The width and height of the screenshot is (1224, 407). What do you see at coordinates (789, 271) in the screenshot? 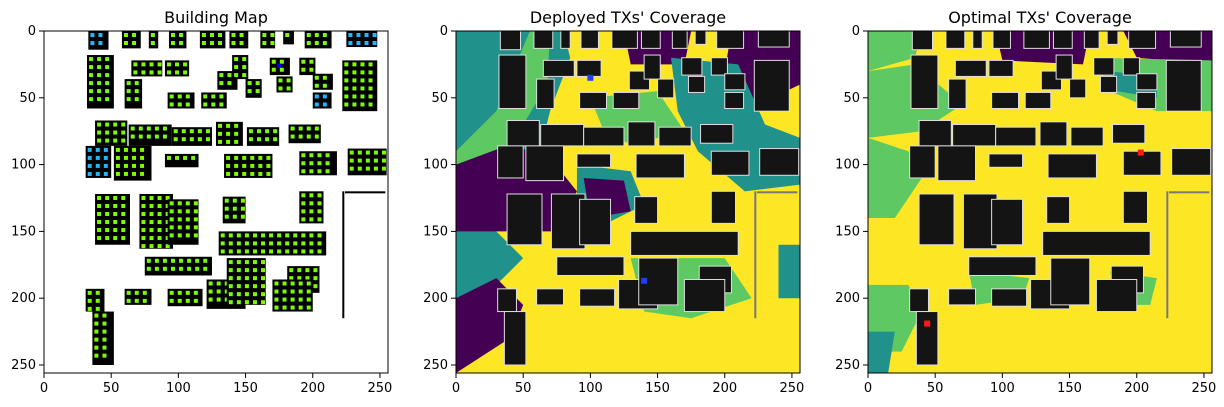
I see `coverage-region` at bounding box center [789, 271].